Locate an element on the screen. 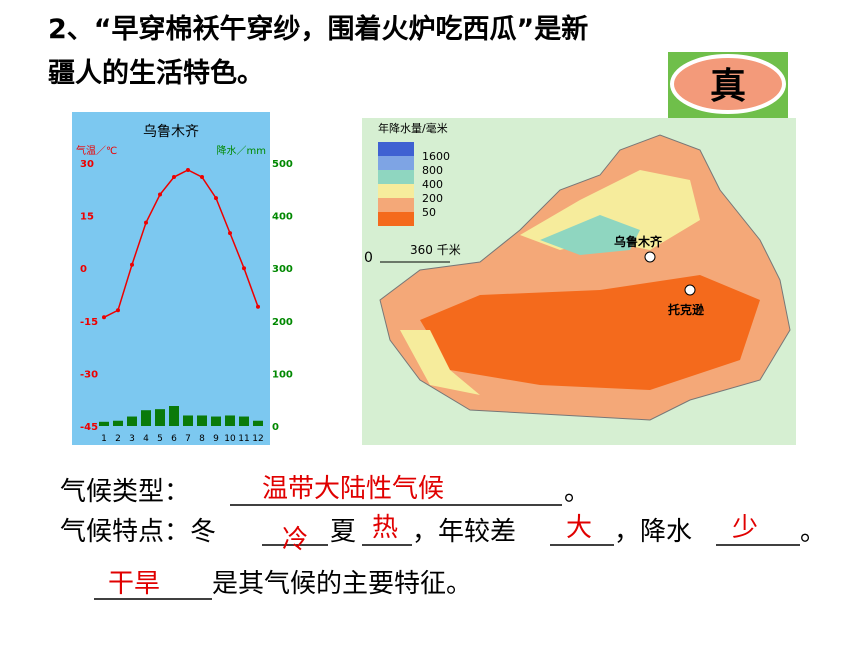 The height and width of the screenshot is (645, 860). chart-title: 乌鲁木齐 is located at coordinates (171, 132).